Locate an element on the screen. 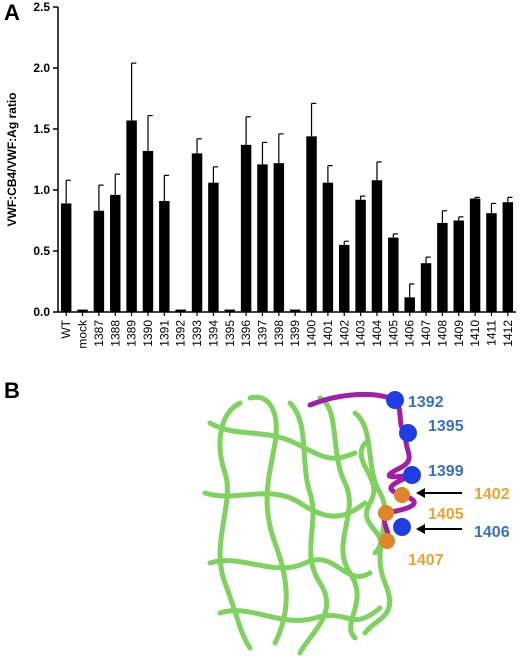 This screenshot has width=520, height=658. x-tick-label: 1395 is located at coordinates (230, 333).